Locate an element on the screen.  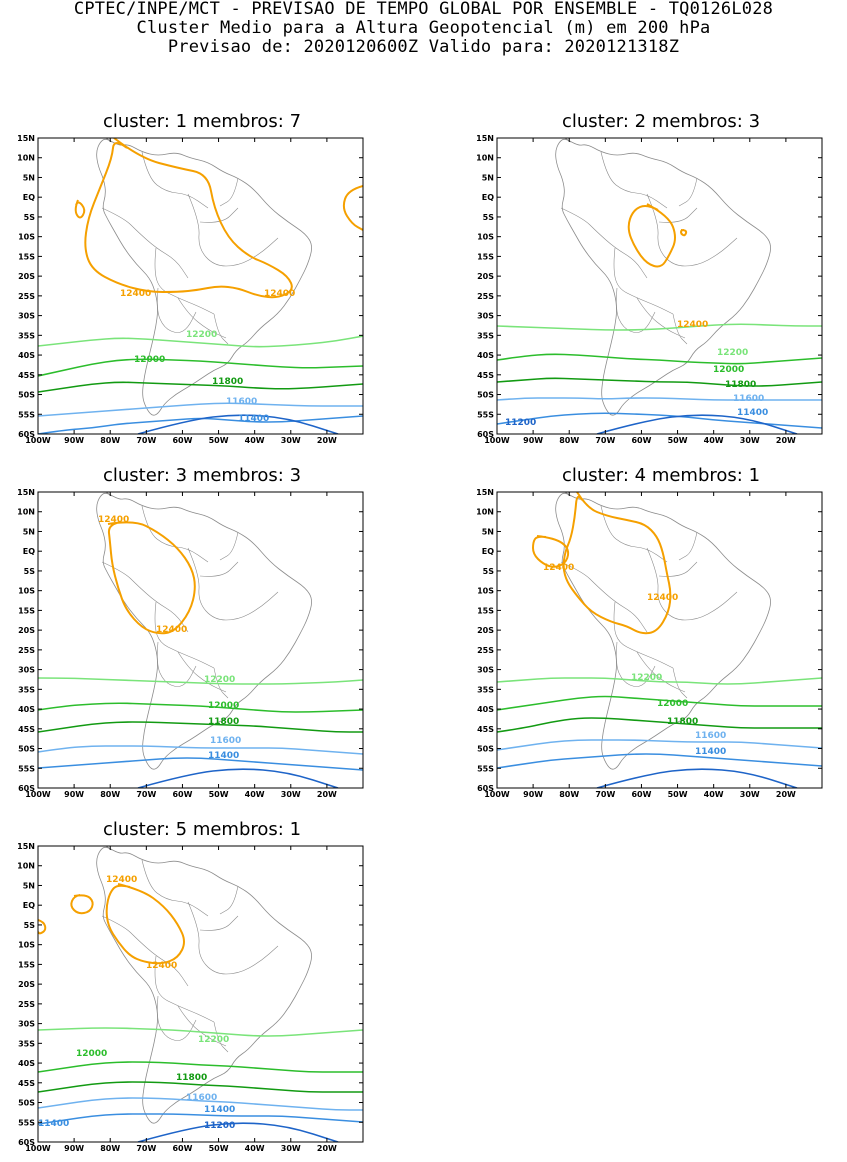
lat-tick-label: 15N is located at coordinates (26, 138).